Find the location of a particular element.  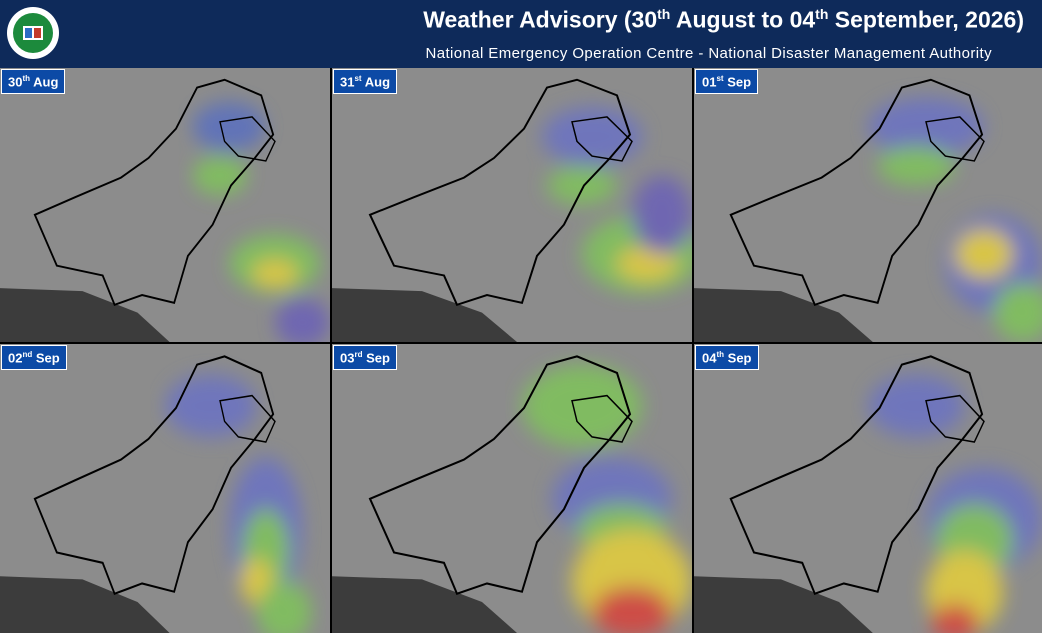

panel-label: 04th Sep is located at coordinates (727, 358).